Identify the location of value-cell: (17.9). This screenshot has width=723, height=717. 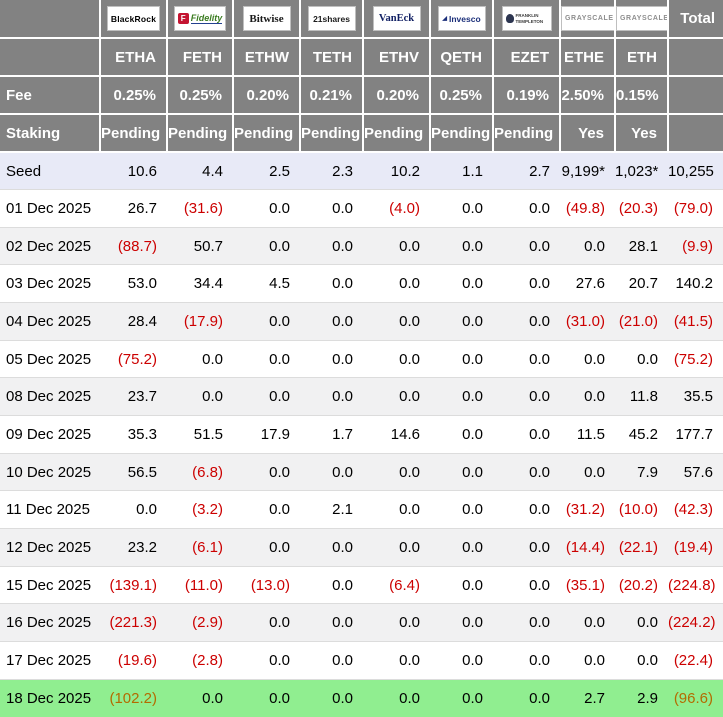
(200, 321).